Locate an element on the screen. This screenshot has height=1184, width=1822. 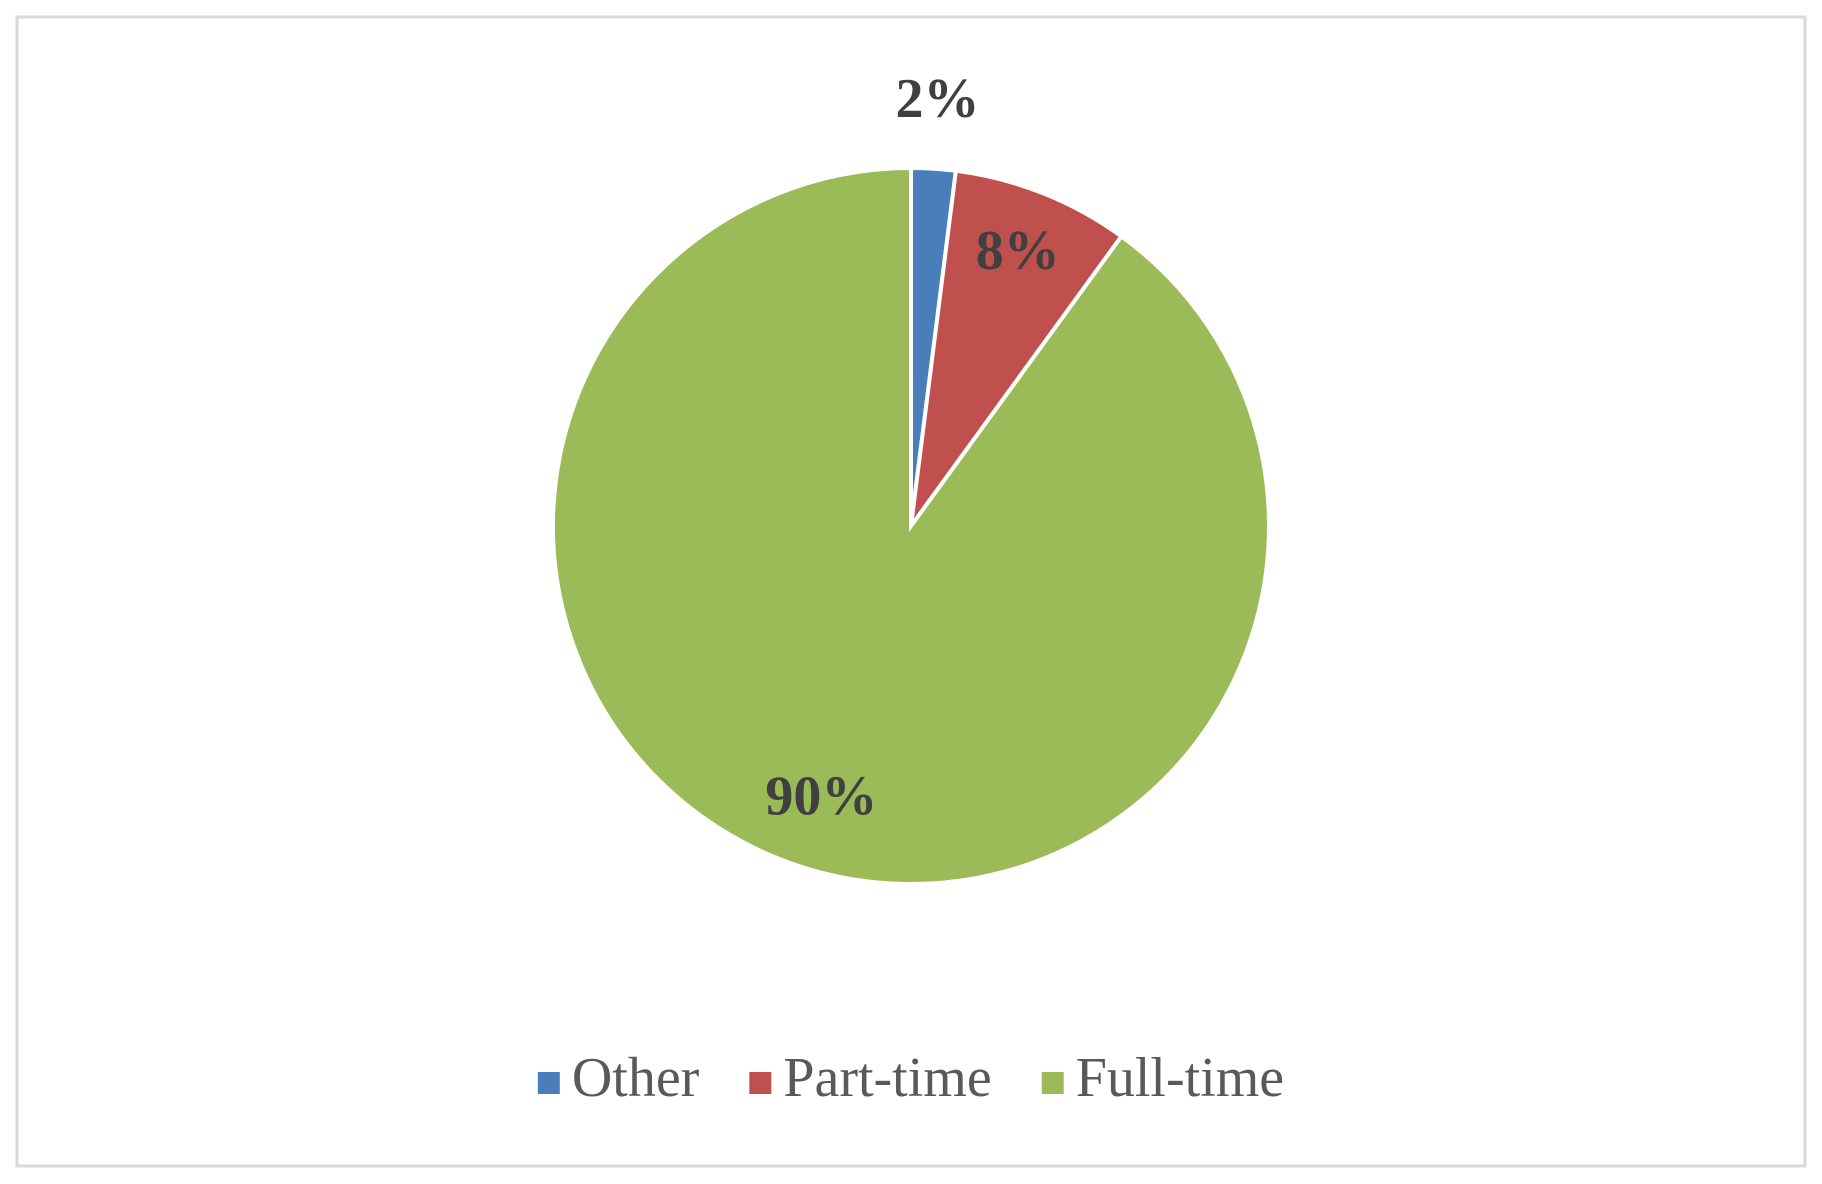
legend-label: Other is located at coordinates (636, 1078).